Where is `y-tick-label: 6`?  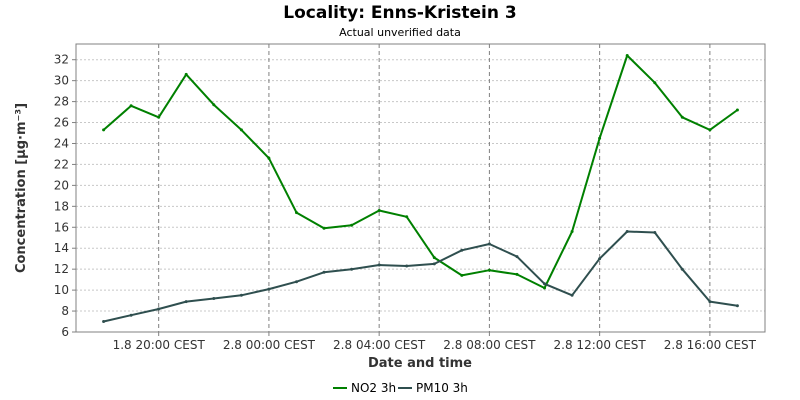 y-tick-label: 6 is located at coordinates (65, 332).